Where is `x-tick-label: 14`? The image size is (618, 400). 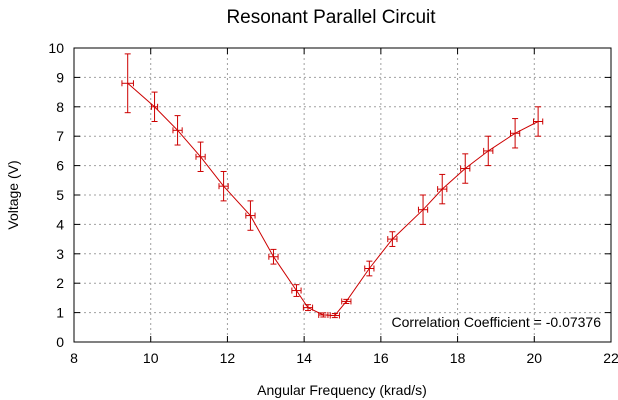 x-tick-label: 14 is located at coordinates (304, 358).